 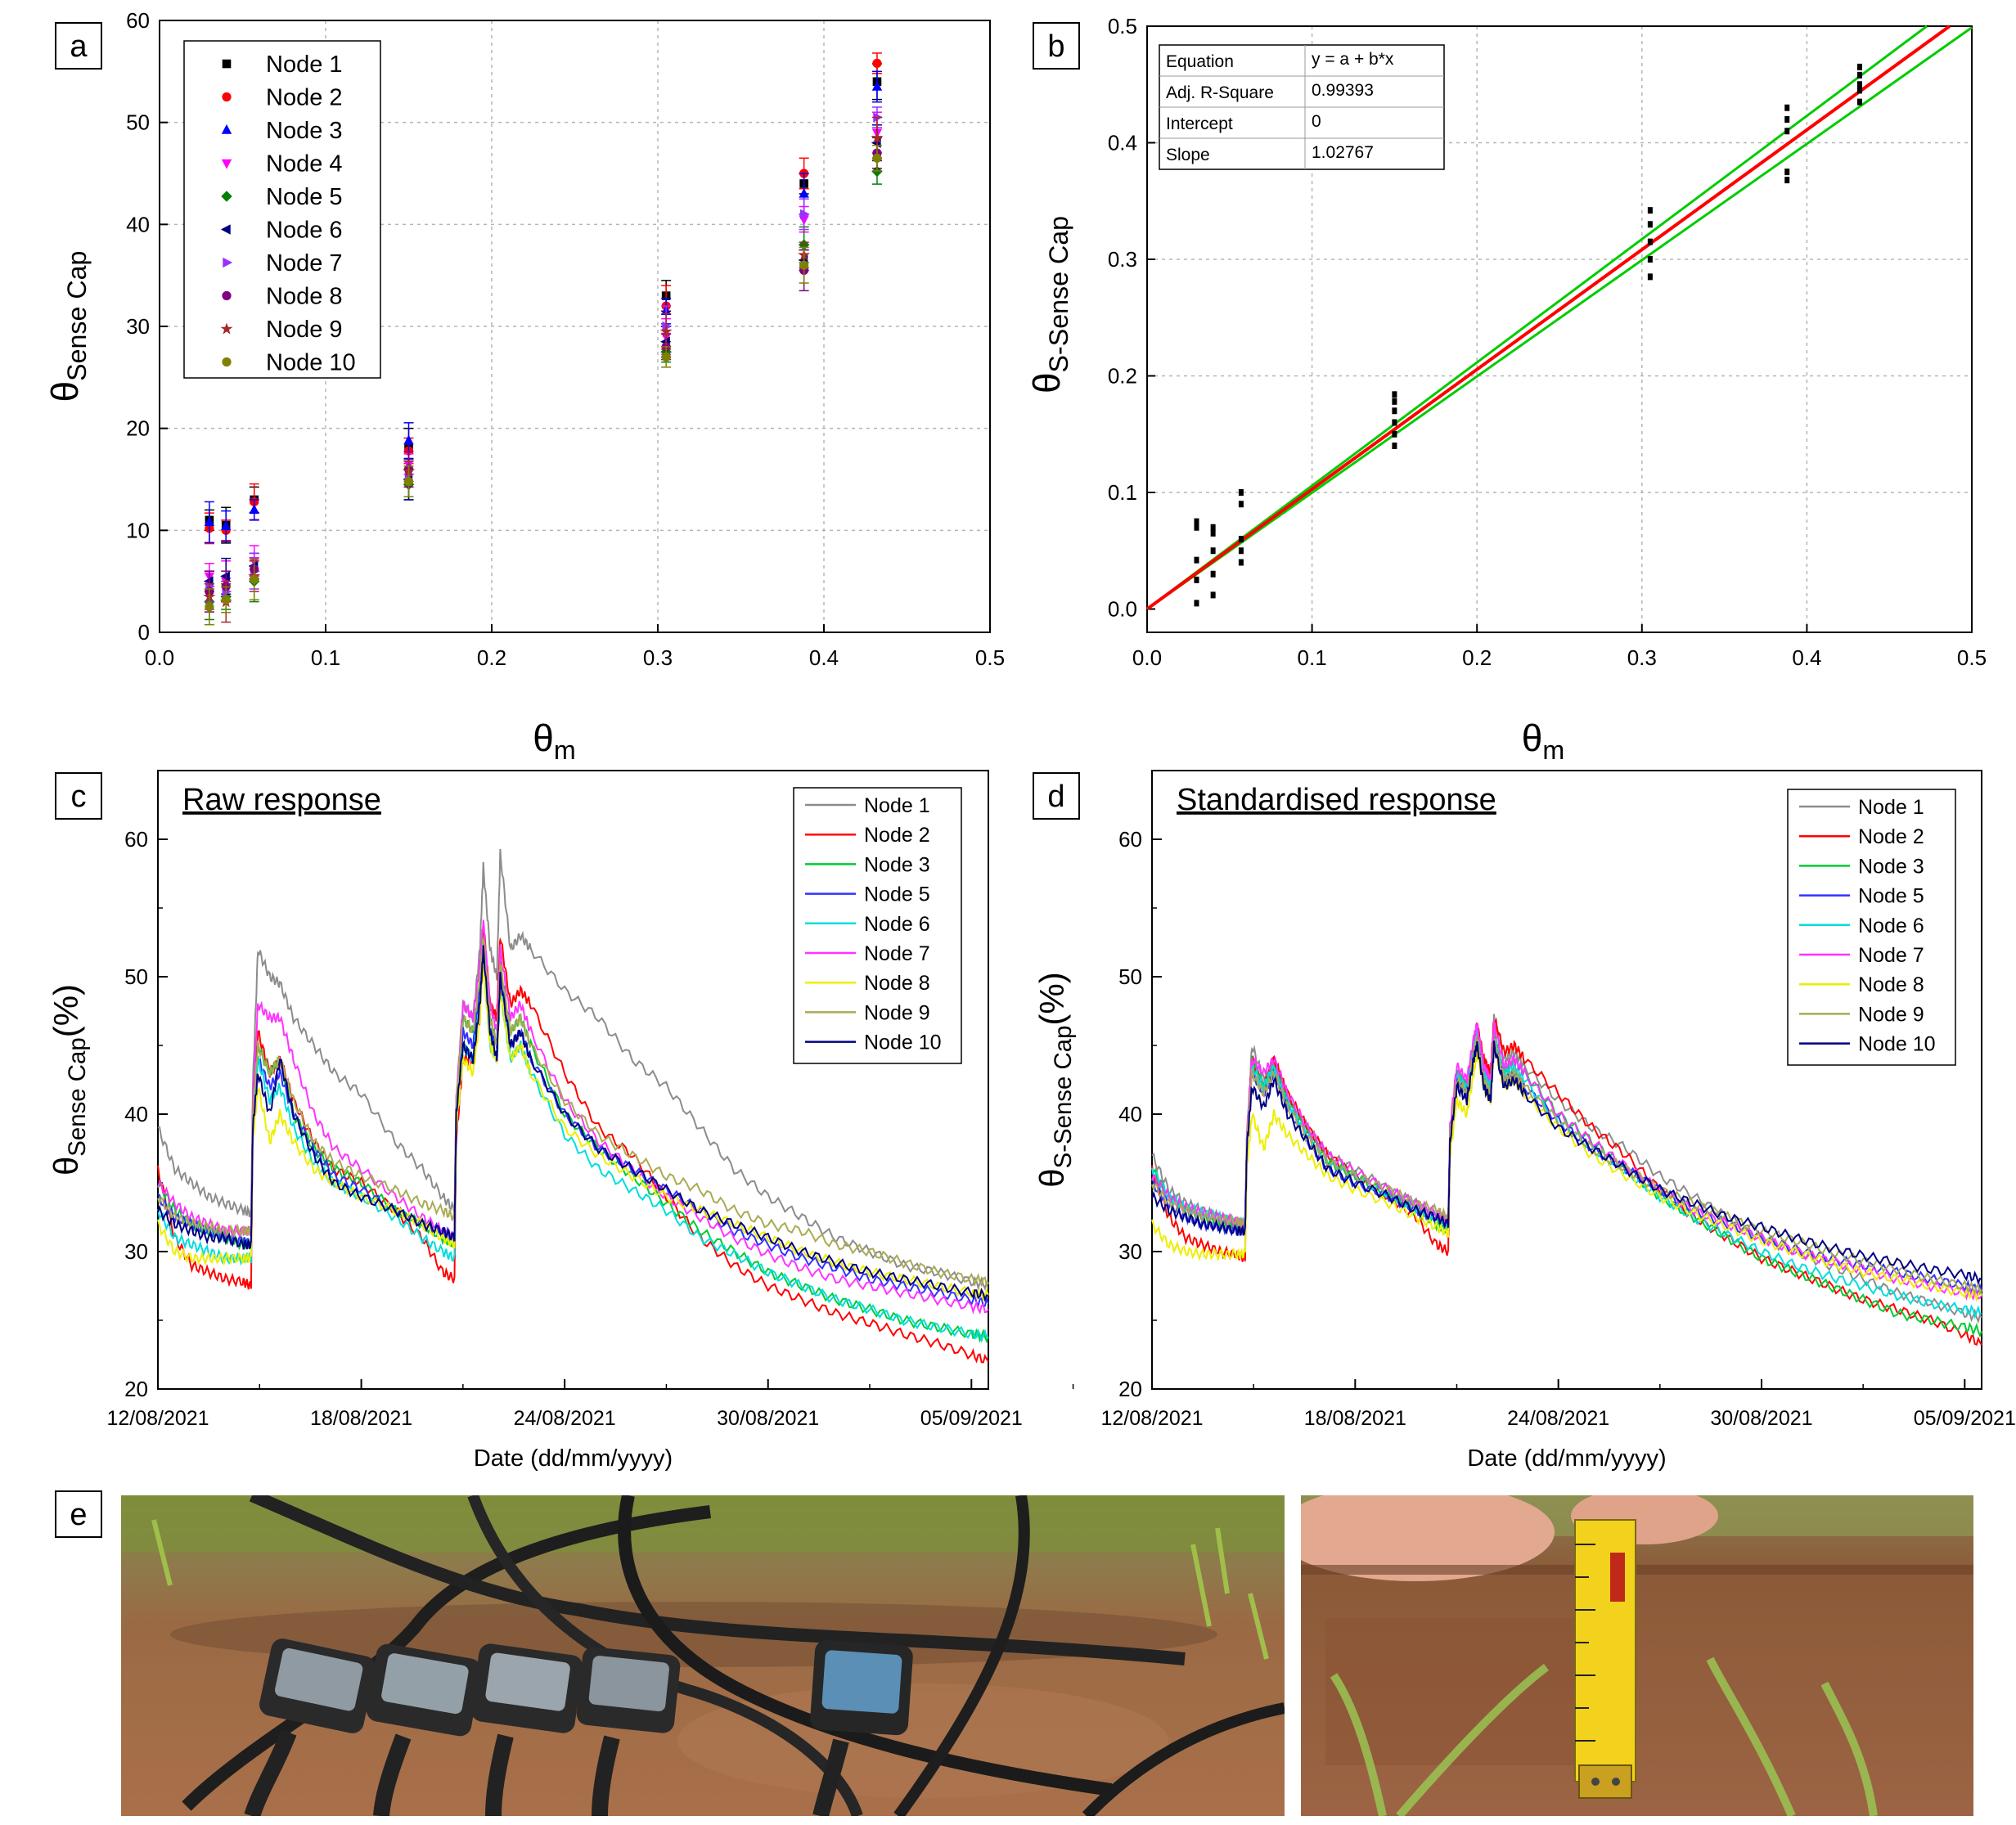 What do you see at coordinates (66, 1166) in the screenshot?
I see `c-y-axis-label-main: θ` at bounding box center [66, 1166].